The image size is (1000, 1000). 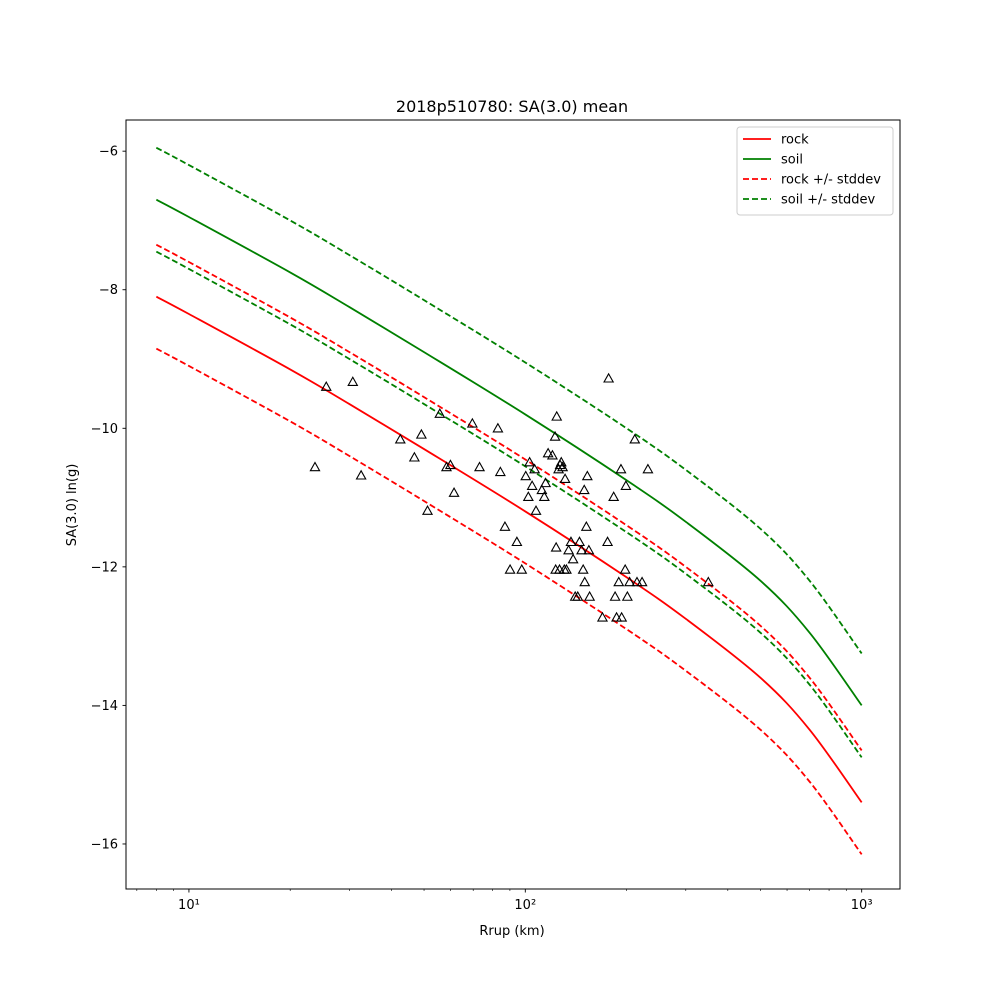 What do you see at coordinates (104, 567) in the screenshot?
I see `y-tick-label: −12` at bounding box center [104, 567].